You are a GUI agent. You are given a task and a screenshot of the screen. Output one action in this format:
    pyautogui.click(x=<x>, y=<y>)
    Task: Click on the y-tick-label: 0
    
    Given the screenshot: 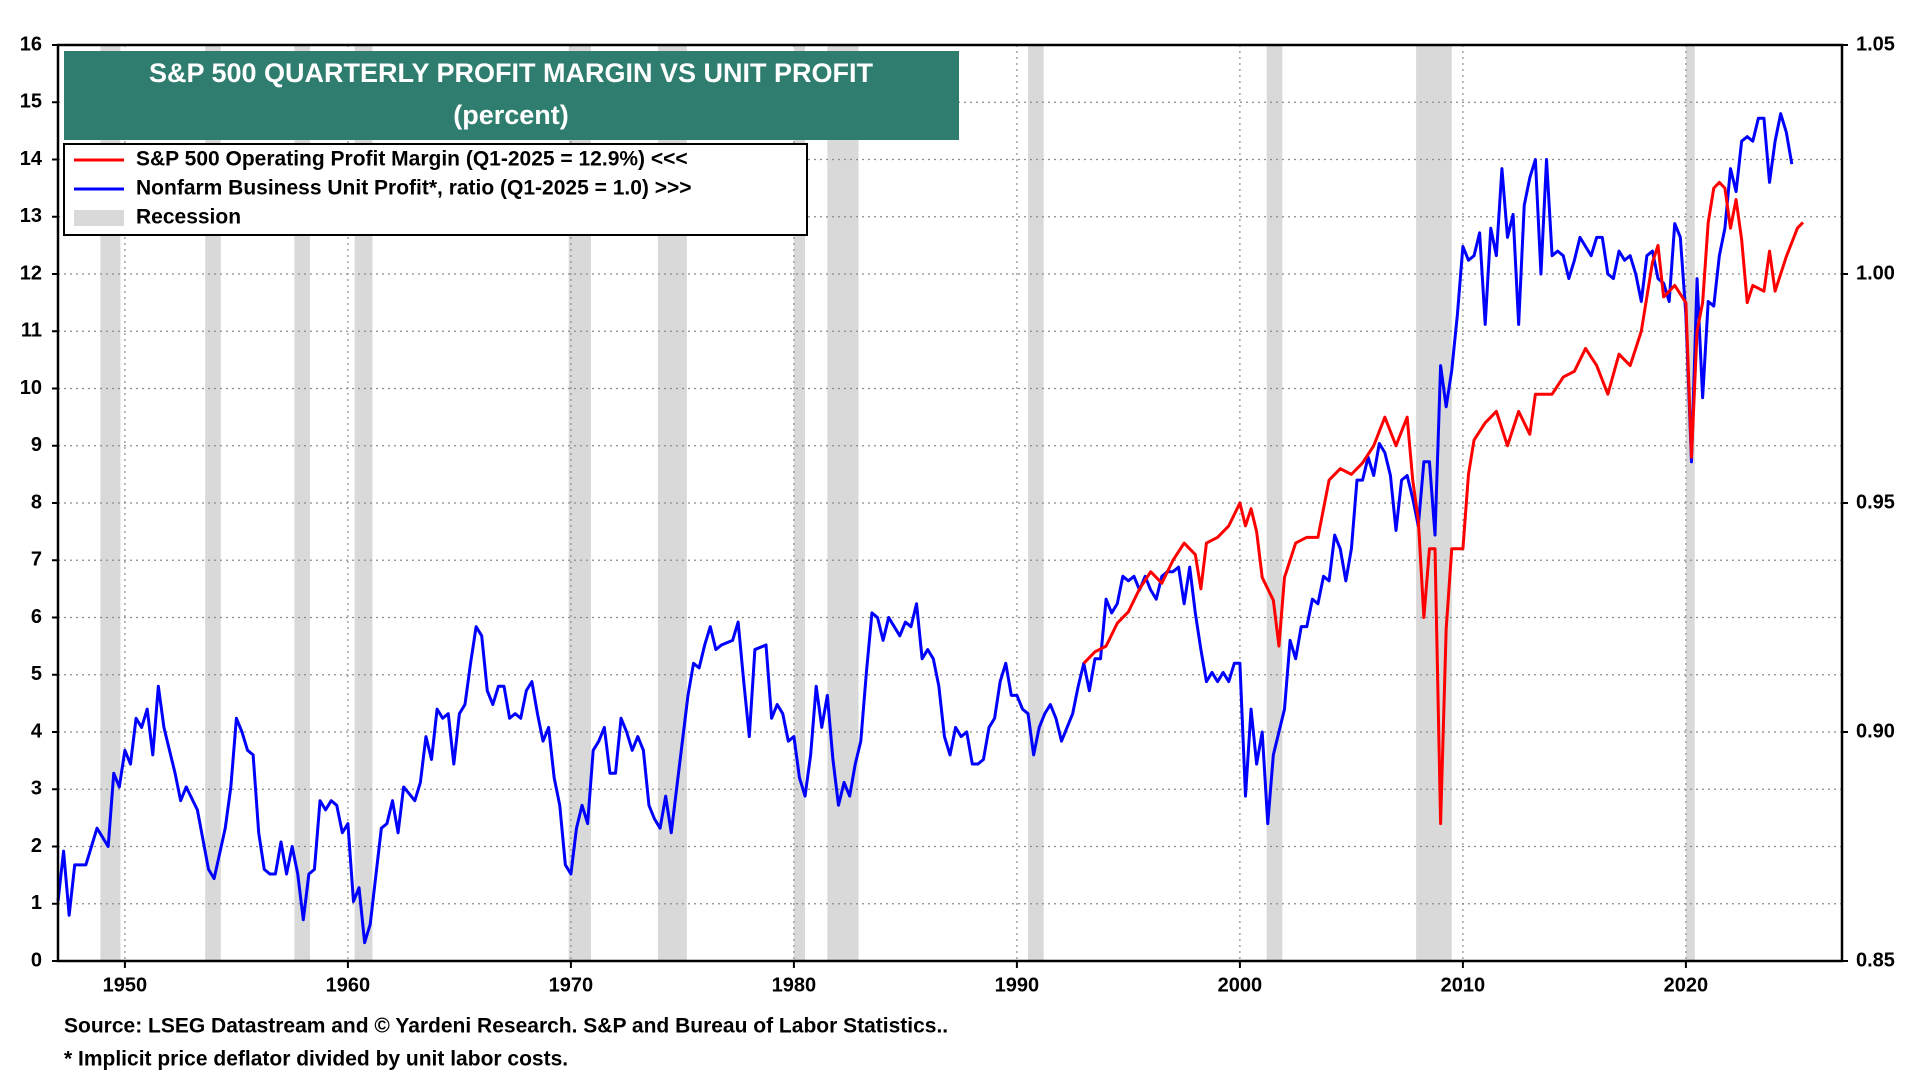 What is the action you would take?
    pyautogui.click(x=36, y=960)
    